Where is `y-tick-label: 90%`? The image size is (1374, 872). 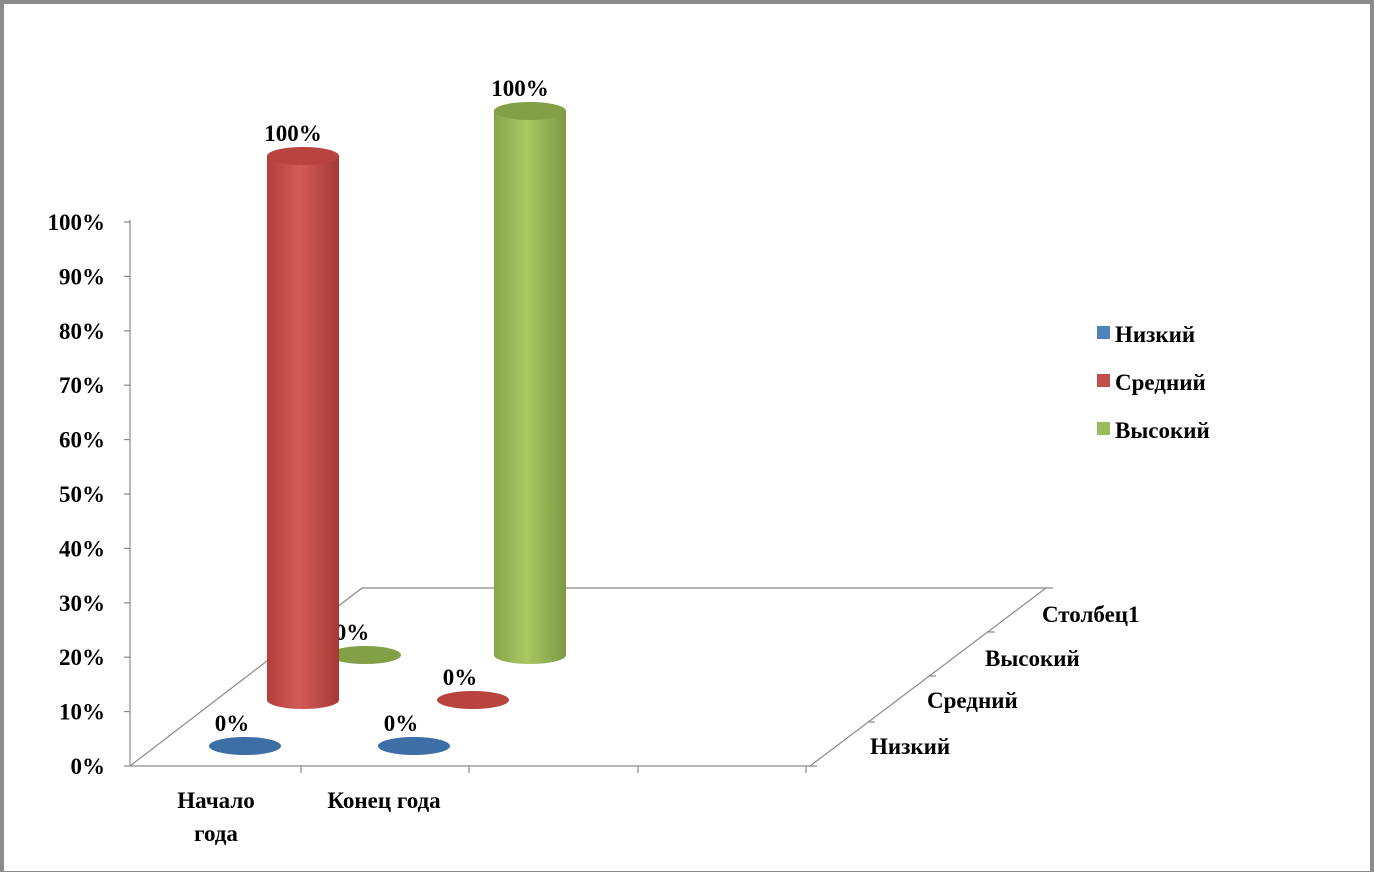 y-tick-label: 90% is located at coordinates (82, 276).